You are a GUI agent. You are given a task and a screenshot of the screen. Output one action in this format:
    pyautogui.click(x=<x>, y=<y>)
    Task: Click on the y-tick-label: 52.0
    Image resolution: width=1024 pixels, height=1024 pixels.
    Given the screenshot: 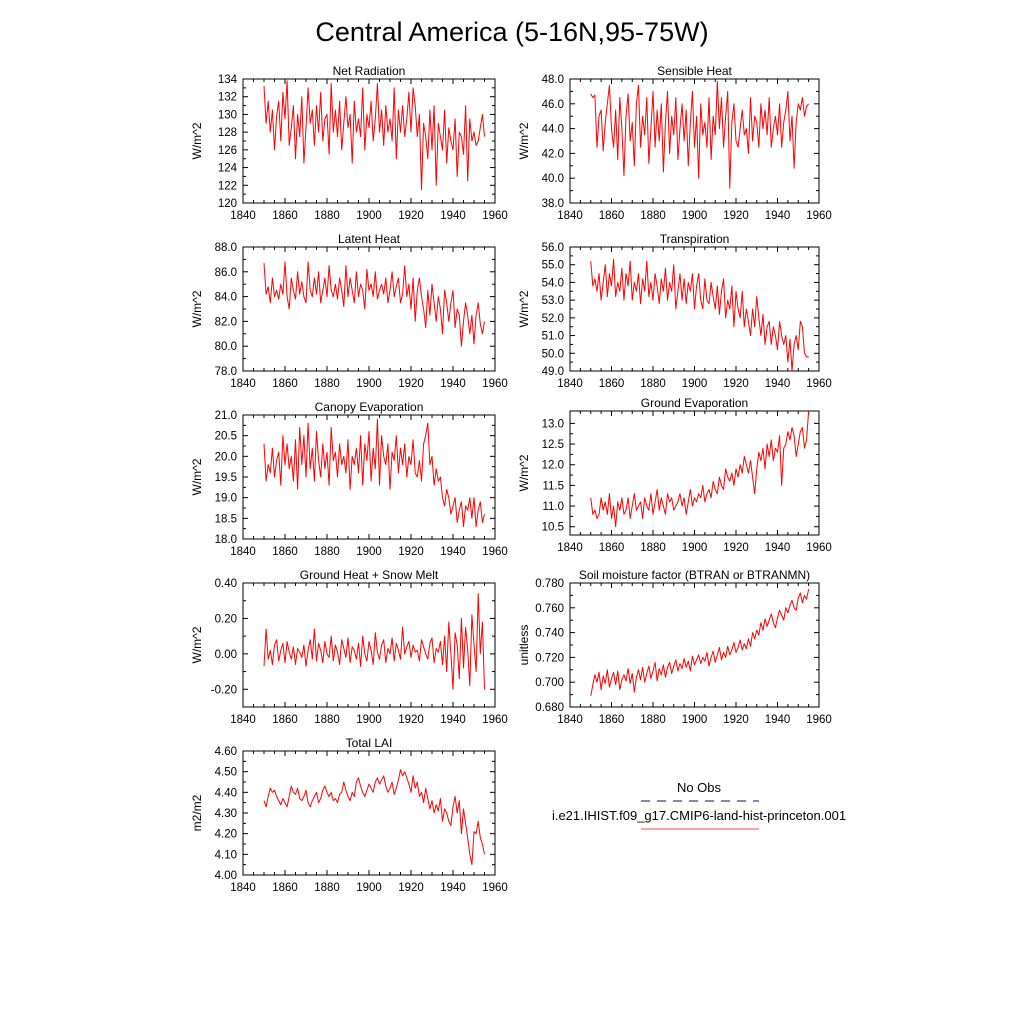 What is the action you would take?
    pyautogui.click(x=553, y=319)
    